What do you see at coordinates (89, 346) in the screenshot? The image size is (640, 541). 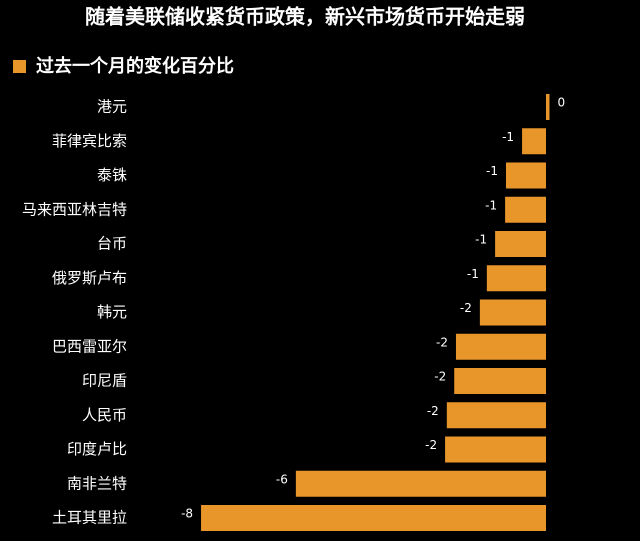 I see `category-label: 巴西雷亚尔` at bounding box center [89, 346].